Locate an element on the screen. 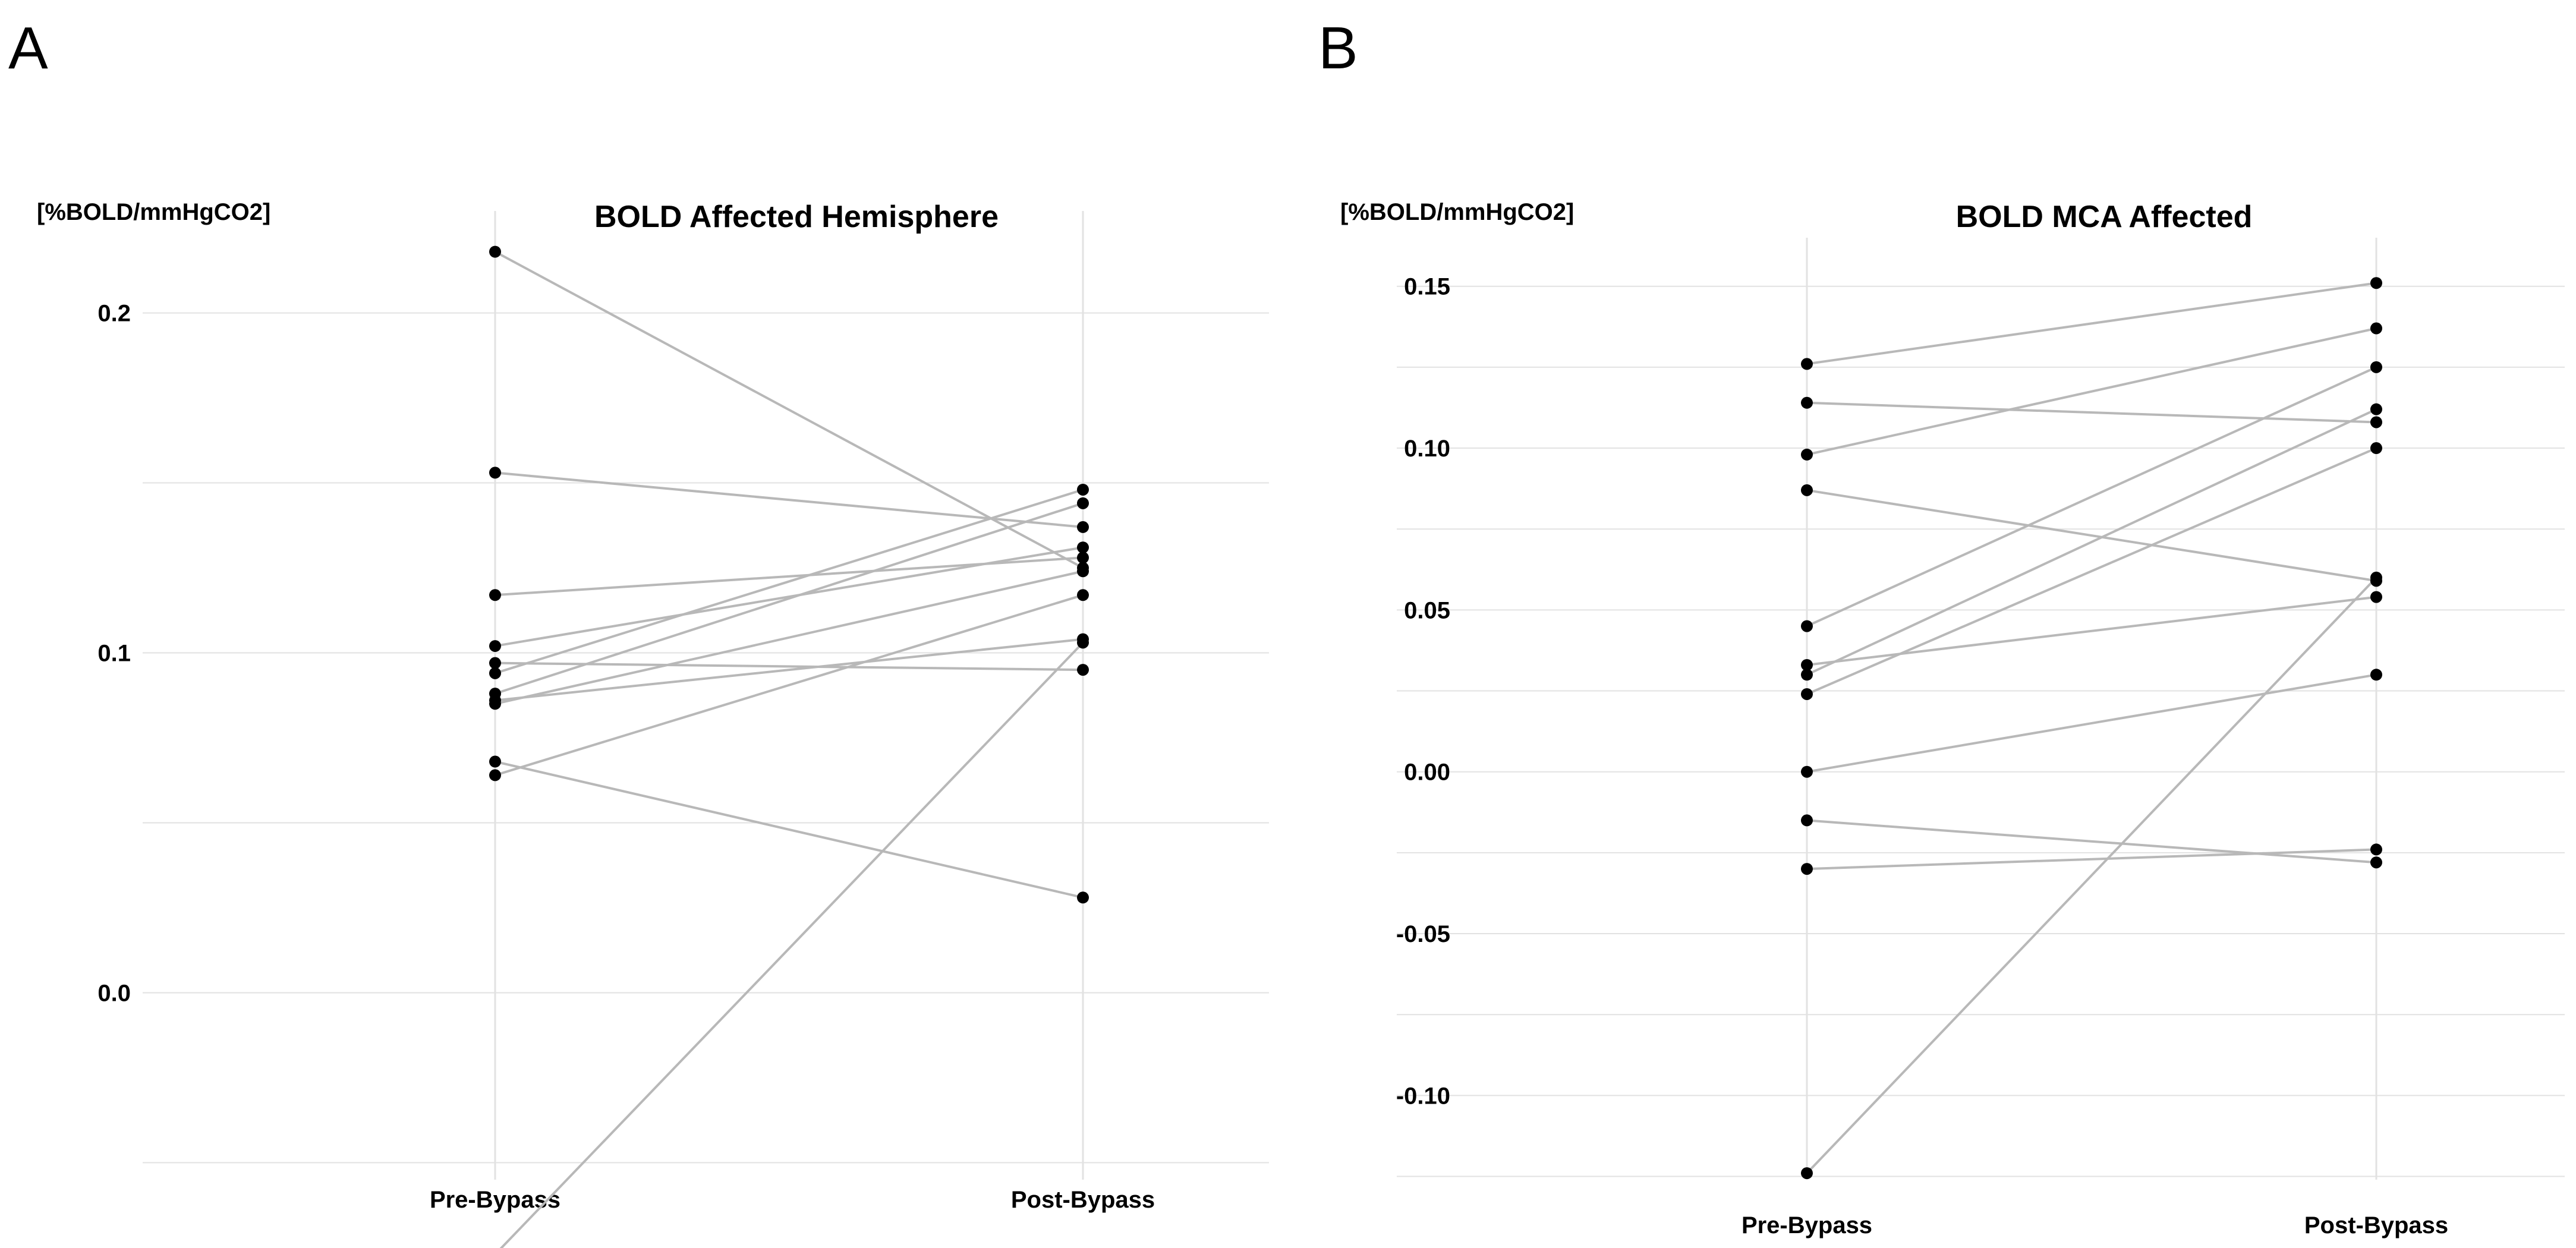 The height and width of the screenshot is (1248, 2576). panel-a-label: A is located at coordinates (28, 48).